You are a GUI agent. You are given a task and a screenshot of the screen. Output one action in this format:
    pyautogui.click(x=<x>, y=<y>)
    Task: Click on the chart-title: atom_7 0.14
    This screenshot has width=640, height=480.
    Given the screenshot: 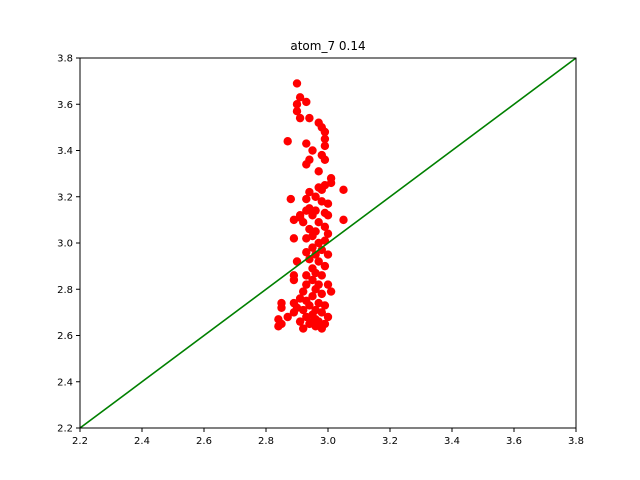 What is the action you would take?
    pyautogui.click(x=327, y=46)
    